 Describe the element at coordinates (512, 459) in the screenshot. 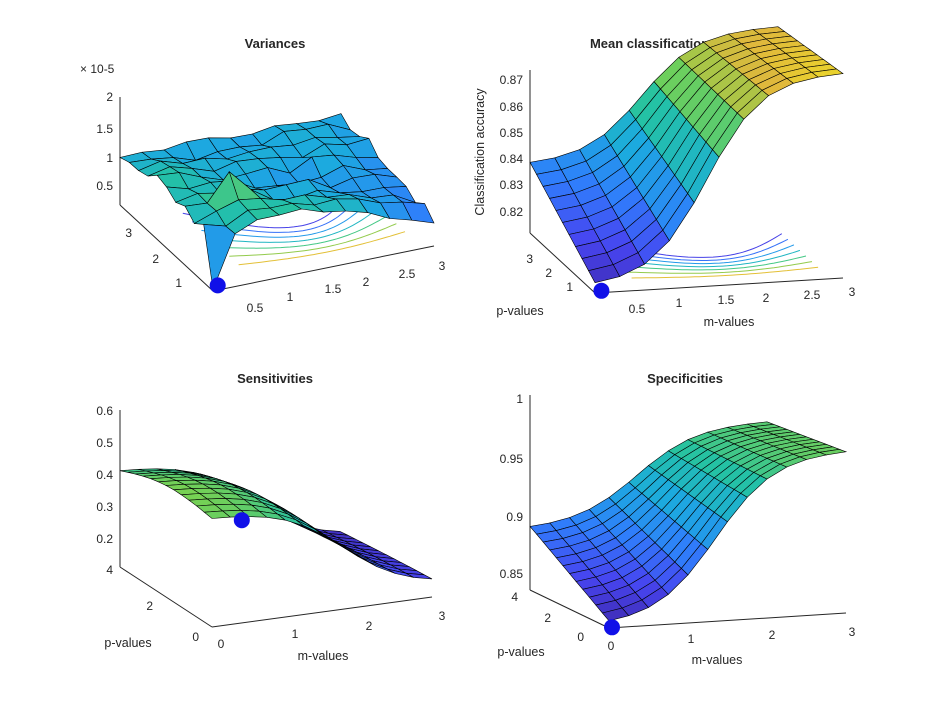

I see `z-tick-label: 0.95` at that location.